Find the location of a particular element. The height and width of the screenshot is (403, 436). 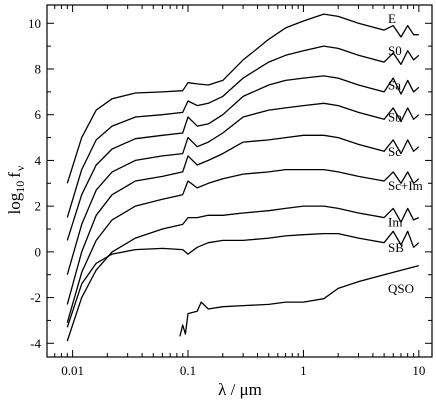

y-axis-title: log10 fν is located at coordinates (16, 189).